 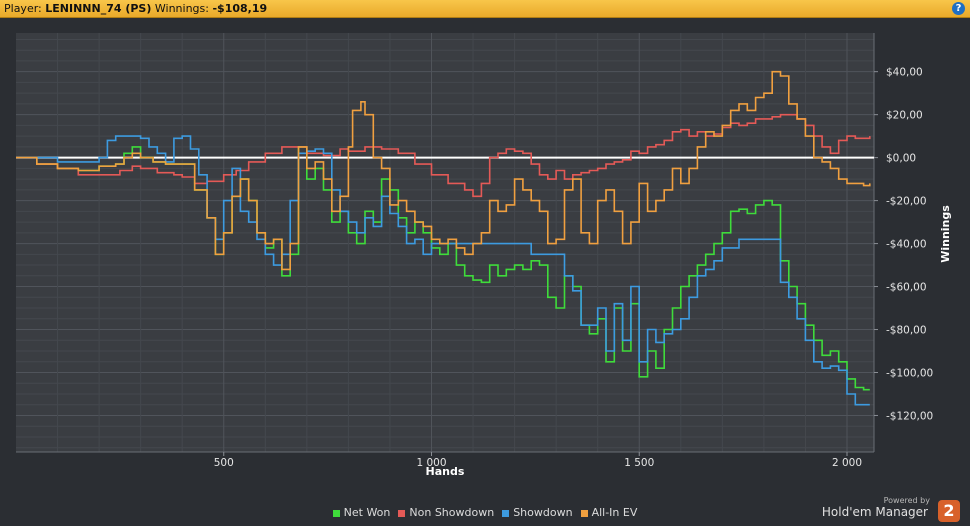 I want to click on x-tick-label: 1 500, so click(x=639, y=463).